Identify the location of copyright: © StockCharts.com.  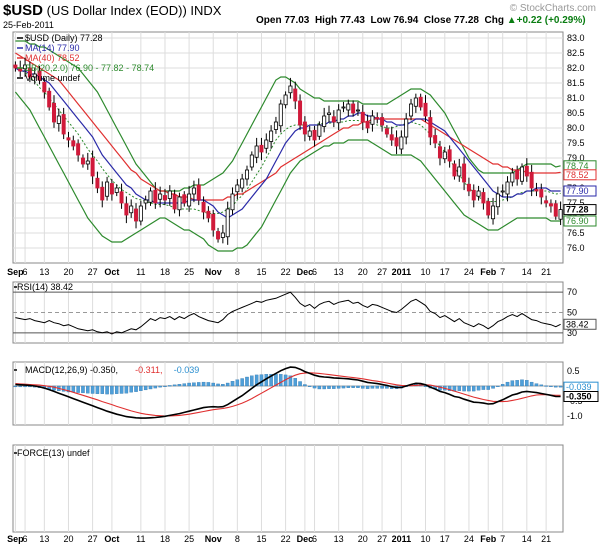
(552, 8).